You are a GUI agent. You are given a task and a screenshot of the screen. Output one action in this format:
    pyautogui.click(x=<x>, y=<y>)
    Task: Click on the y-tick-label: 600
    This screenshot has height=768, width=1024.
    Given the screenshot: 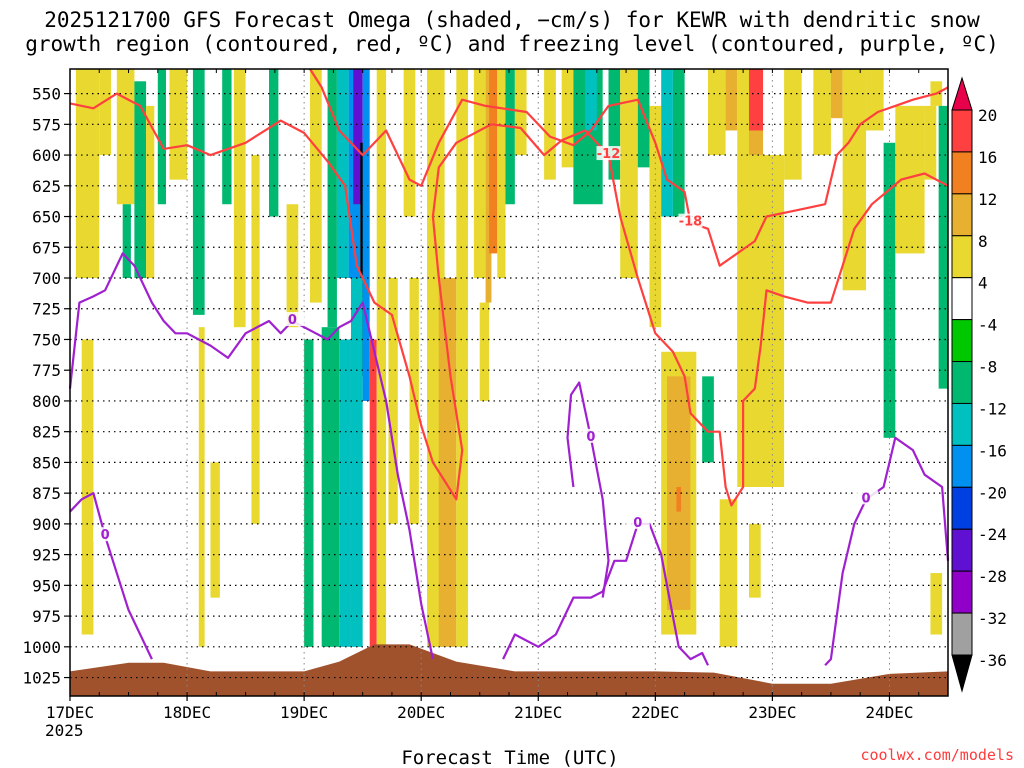 What is the action you would take?
    pyautogui.click(x=46, y=155)
    